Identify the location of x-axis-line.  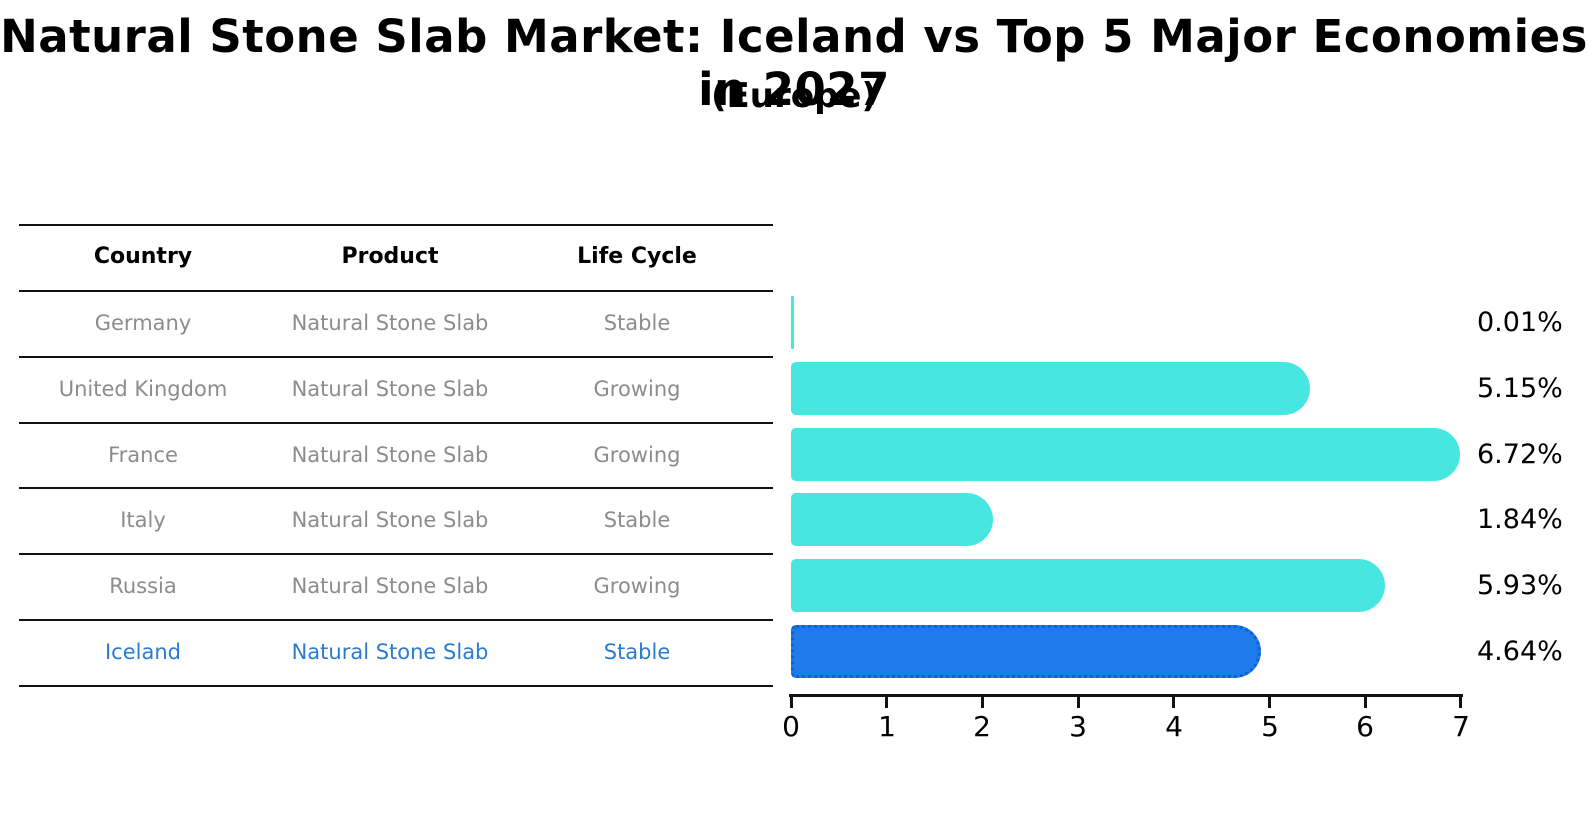
(1126, 695).